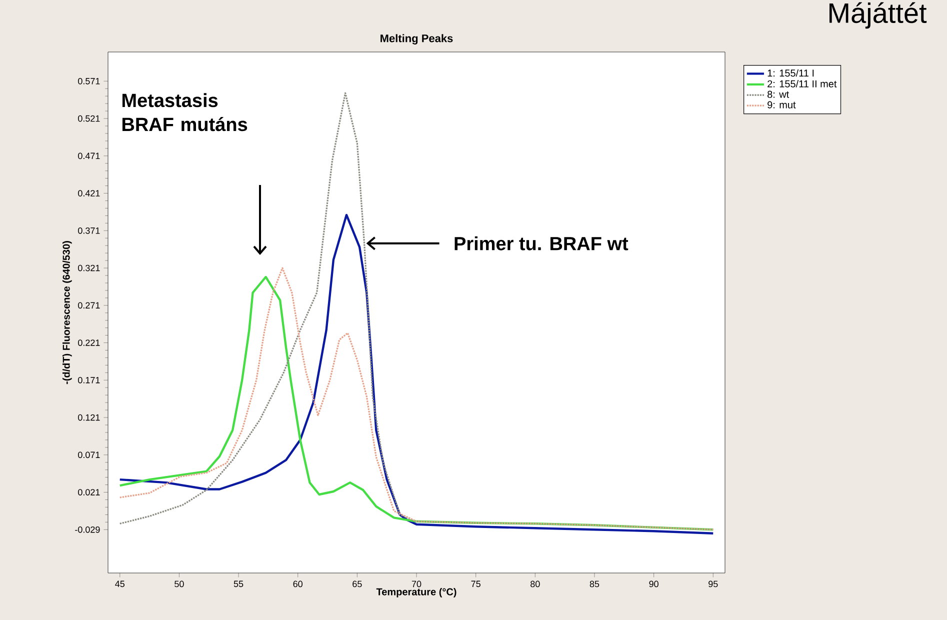 The image size is (947, 620). I want to click on y-tick-label: 0.271, so click(89, 305).